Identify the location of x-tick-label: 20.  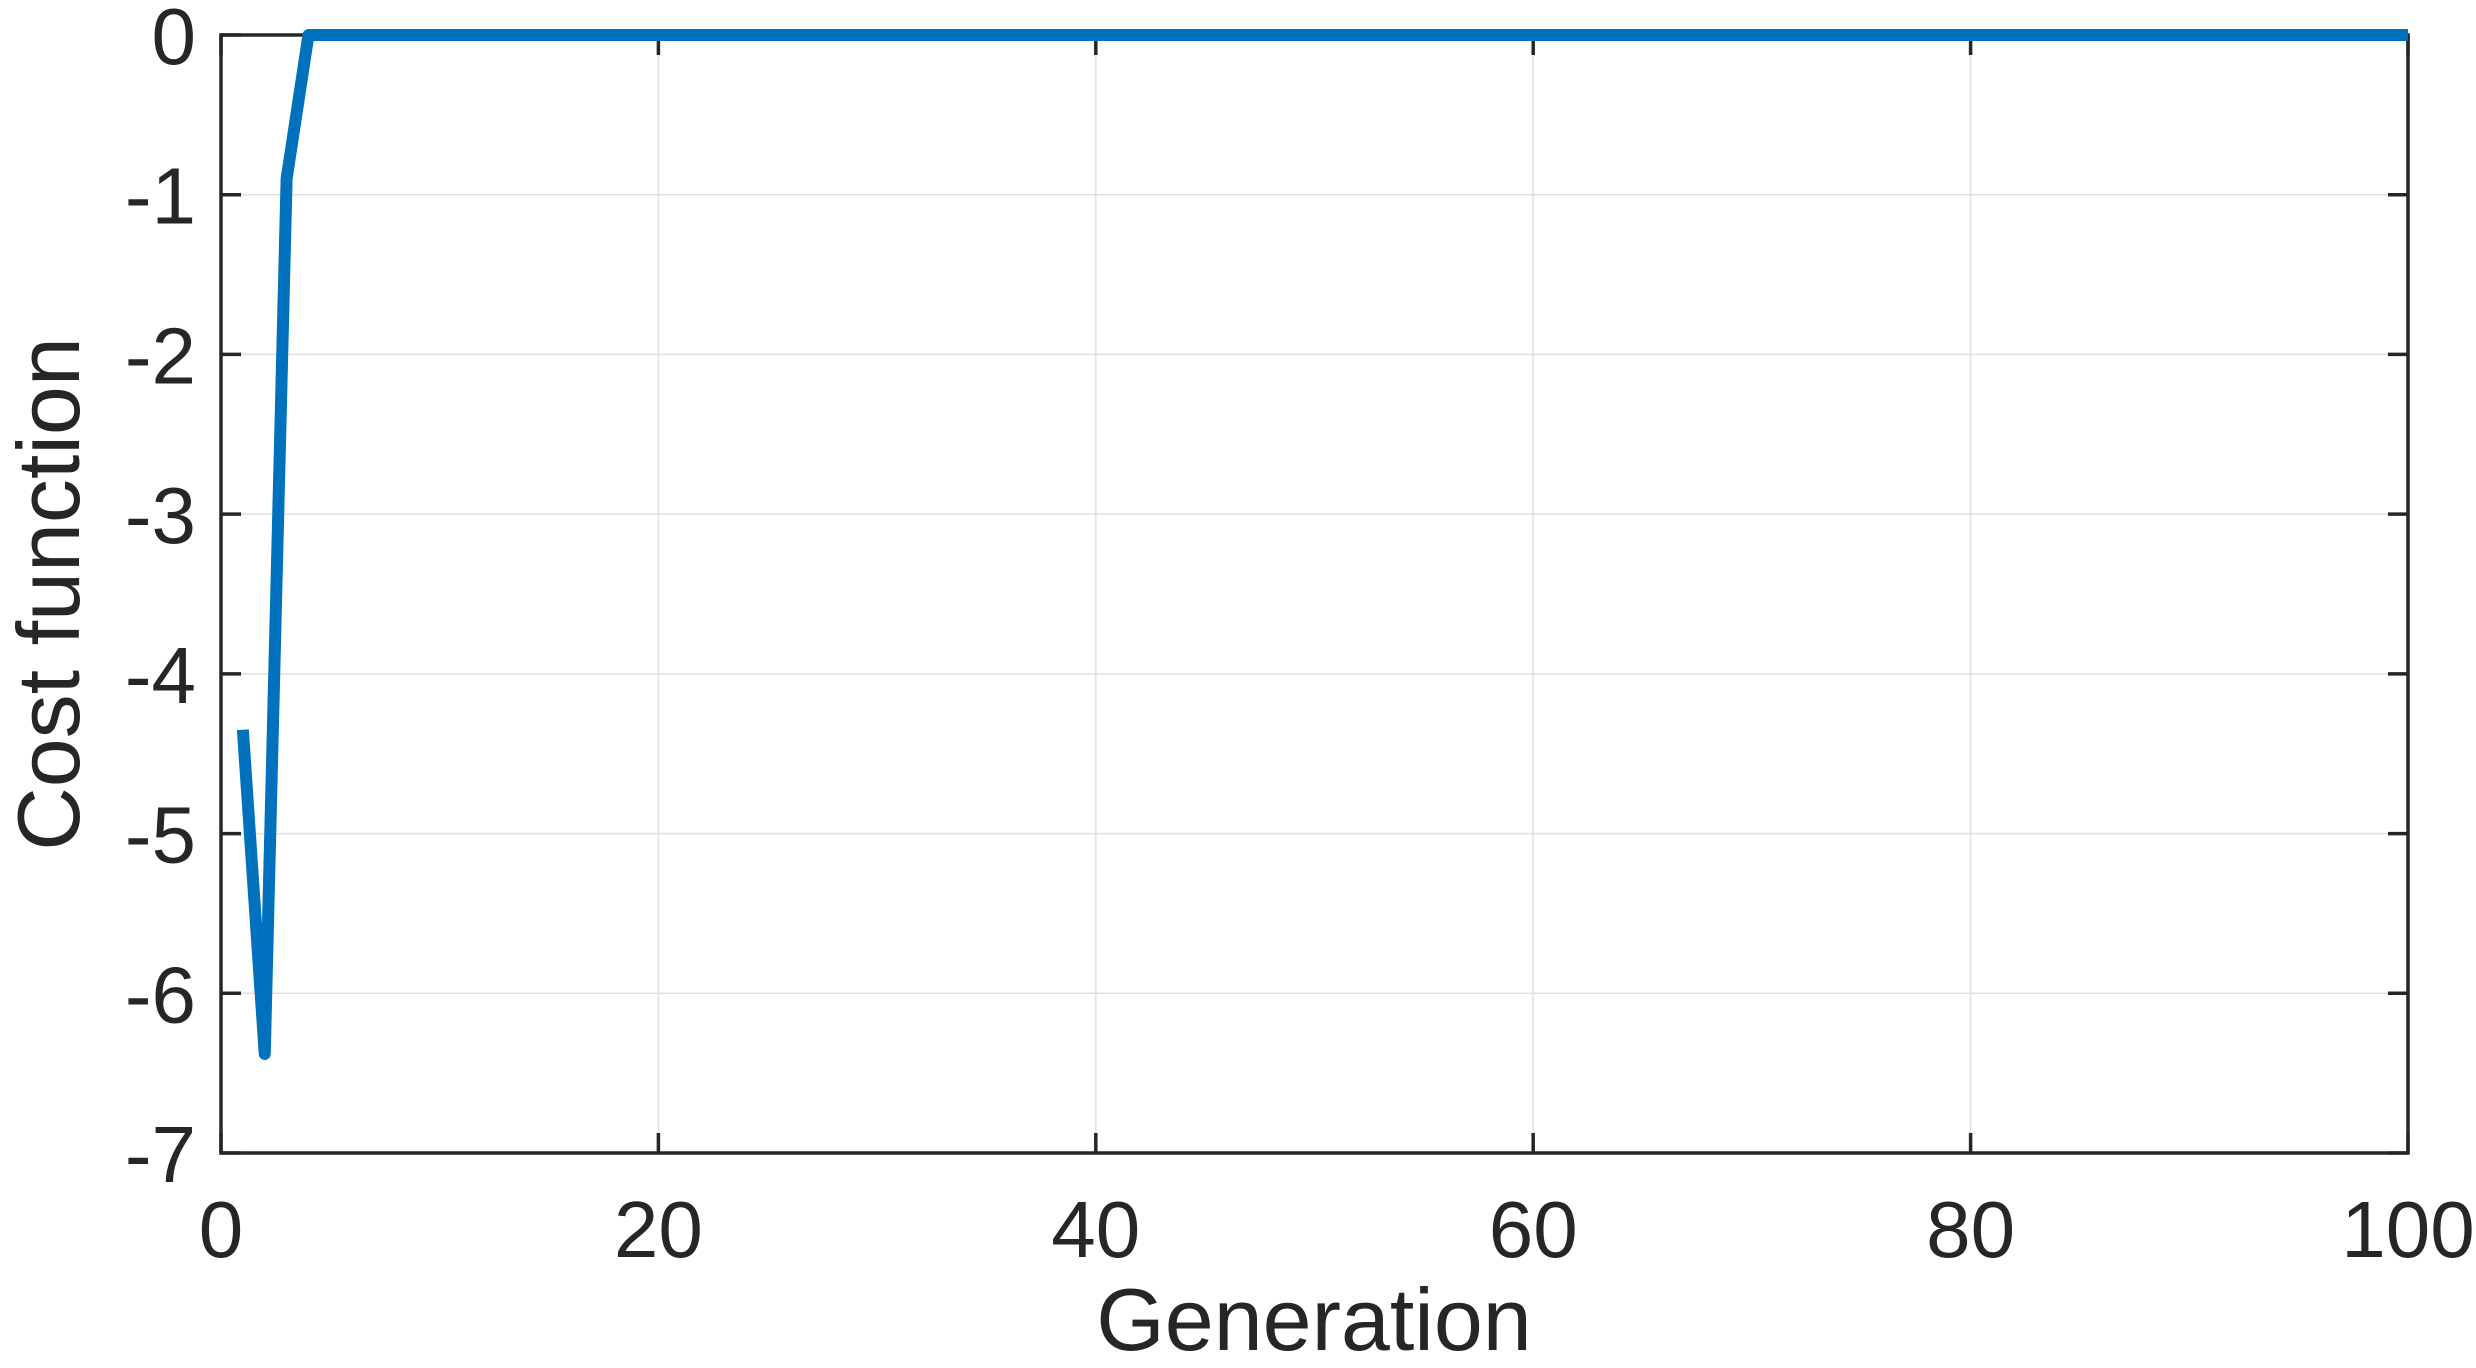
(658, 1229).